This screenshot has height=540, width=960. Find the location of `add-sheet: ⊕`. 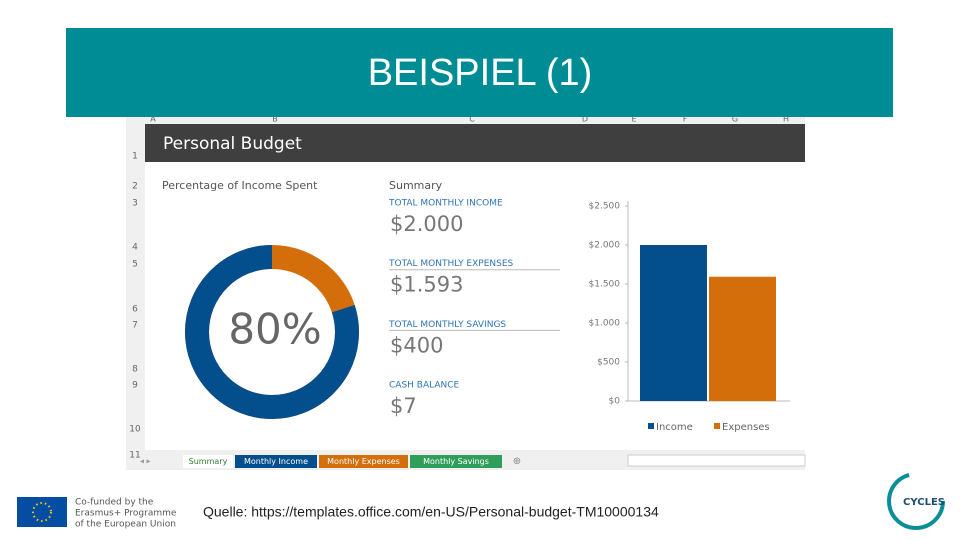

add-sheet: ⊕ is located at coordinates (517, 461).